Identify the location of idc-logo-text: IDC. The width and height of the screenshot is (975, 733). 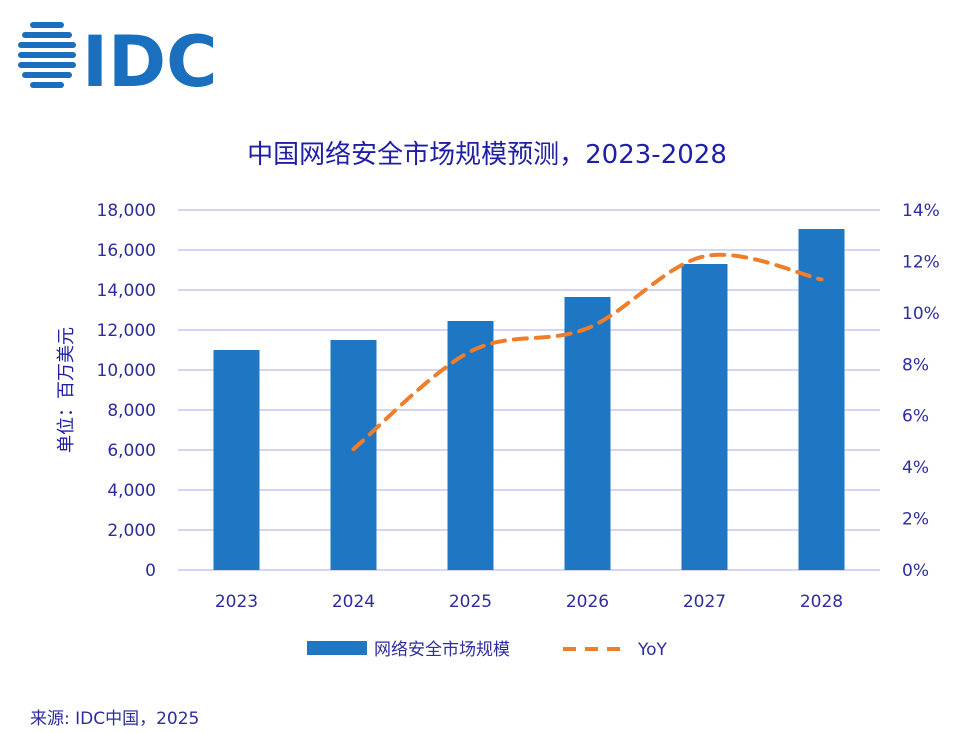
(149, 57).